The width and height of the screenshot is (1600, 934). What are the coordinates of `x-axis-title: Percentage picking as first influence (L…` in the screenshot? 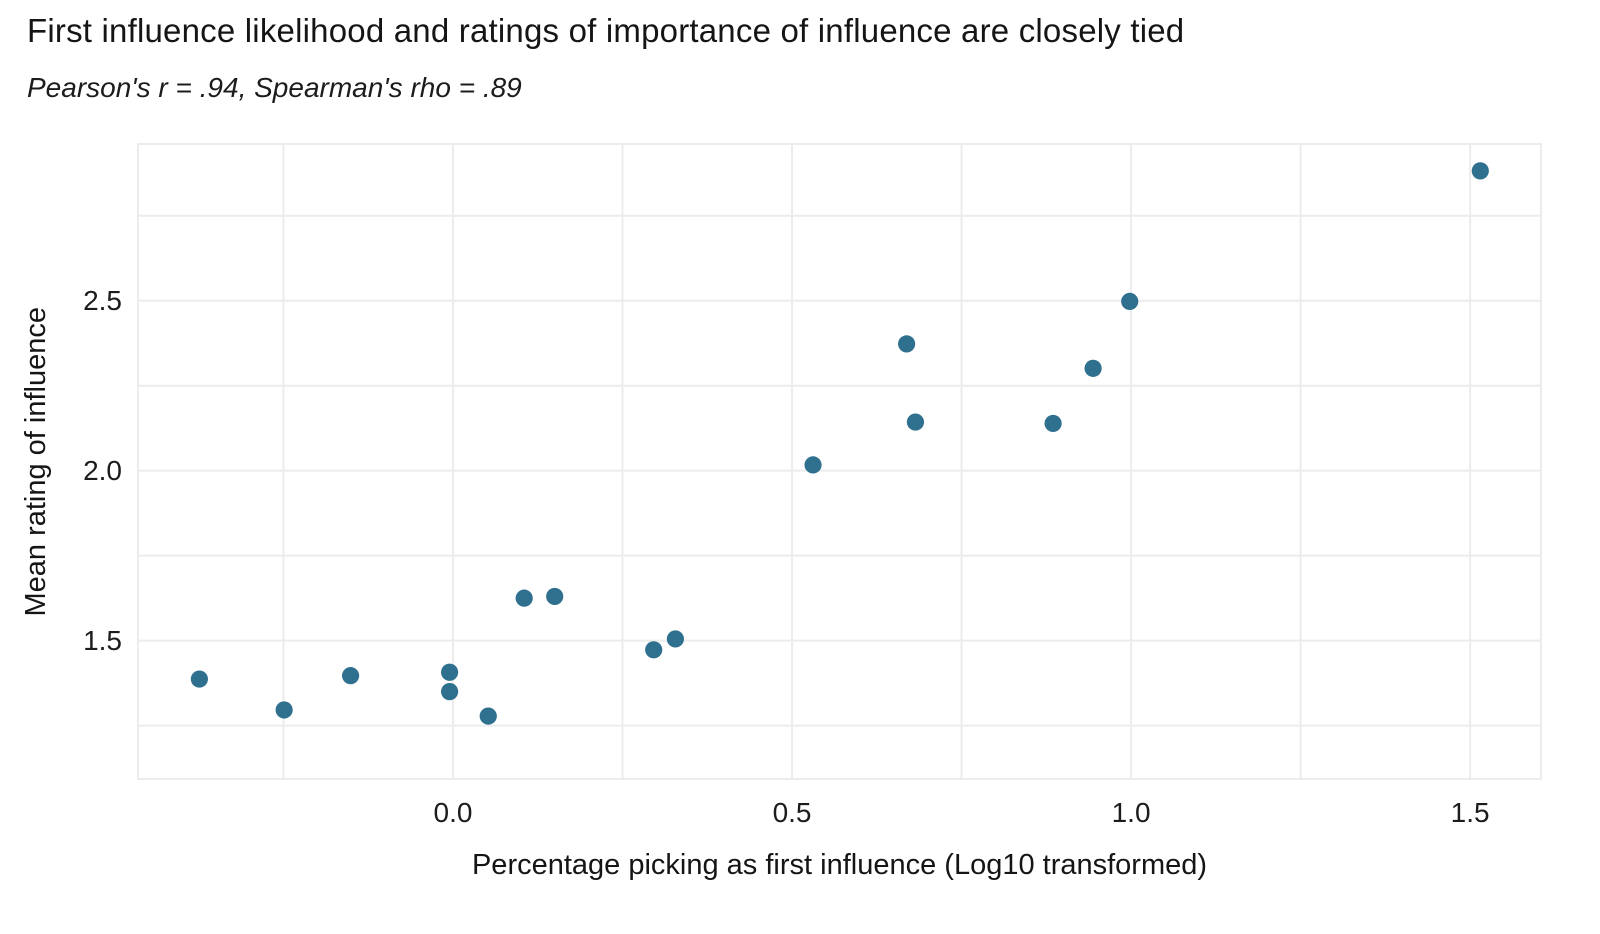 It's located at (839, 865).